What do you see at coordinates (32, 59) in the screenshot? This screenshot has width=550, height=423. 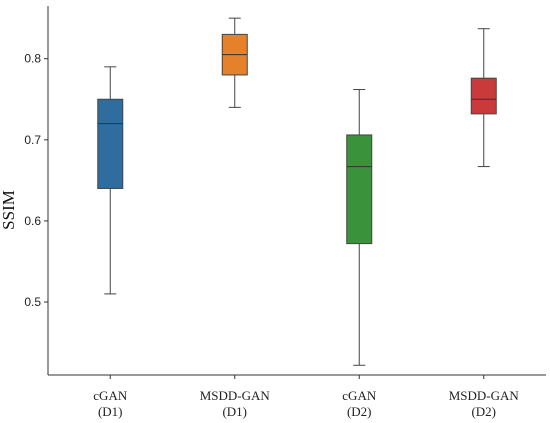 I see `y-tick-label: 0.8` at bounding box center [32, 59].